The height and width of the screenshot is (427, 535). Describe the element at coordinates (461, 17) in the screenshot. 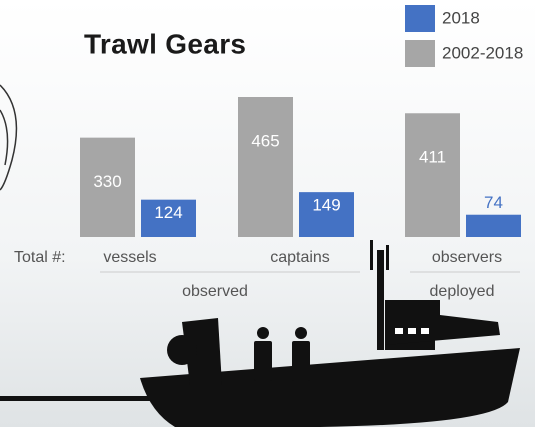

I see `legend-label: 2018` at that location.